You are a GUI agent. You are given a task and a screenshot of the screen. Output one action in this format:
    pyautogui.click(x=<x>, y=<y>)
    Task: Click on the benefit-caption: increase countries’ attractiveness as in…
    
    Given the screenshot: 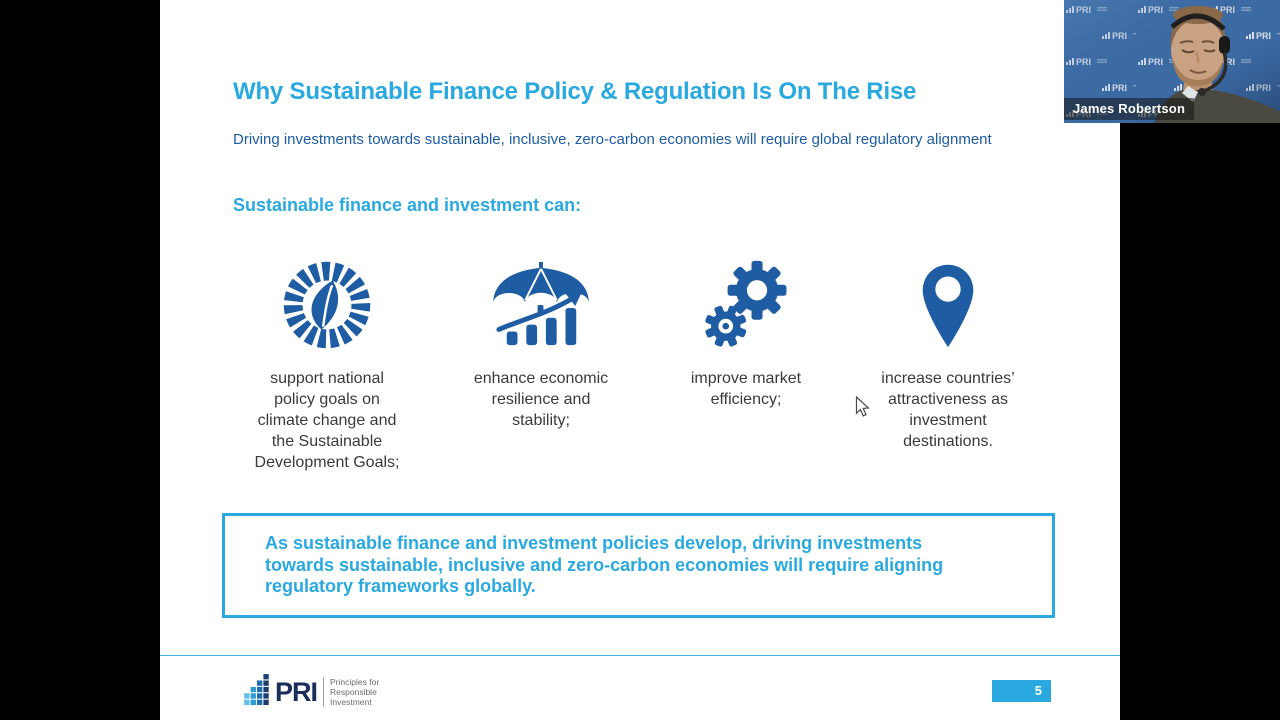 What is the action you would take?
    pyautogui.click(x=948, y=410)
    